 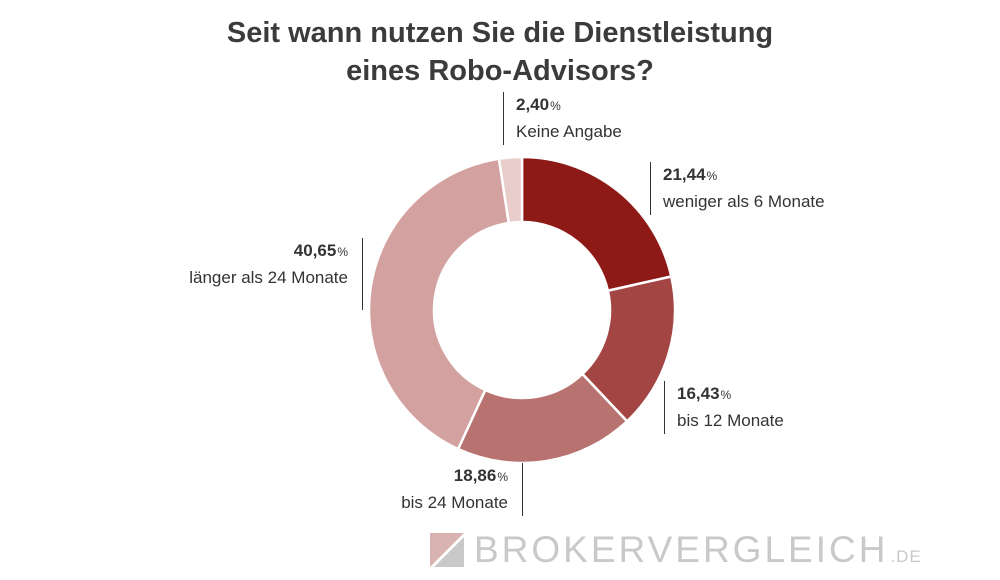 I want to click on slice-label-keine-angabe: 2,40% Keine Angabe, so click(x=562, y=118).